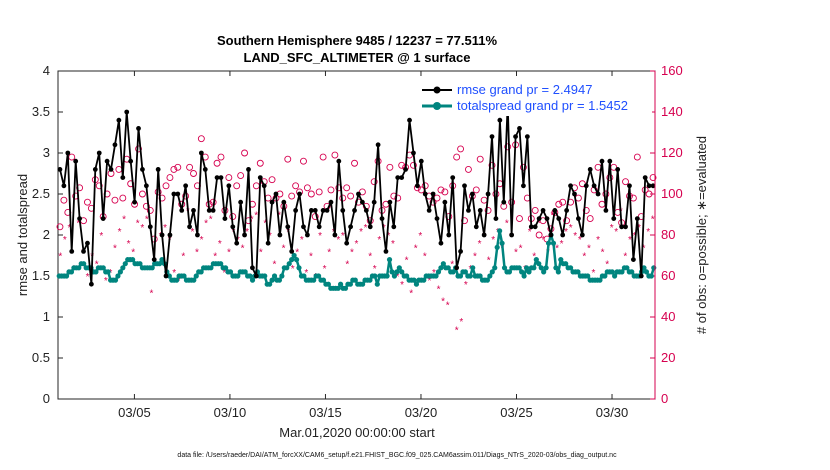  What do you see at coordinates (668, 275) in the screenshot?
I see `y2-tick-label: 60` at bounding box center [668, 275].